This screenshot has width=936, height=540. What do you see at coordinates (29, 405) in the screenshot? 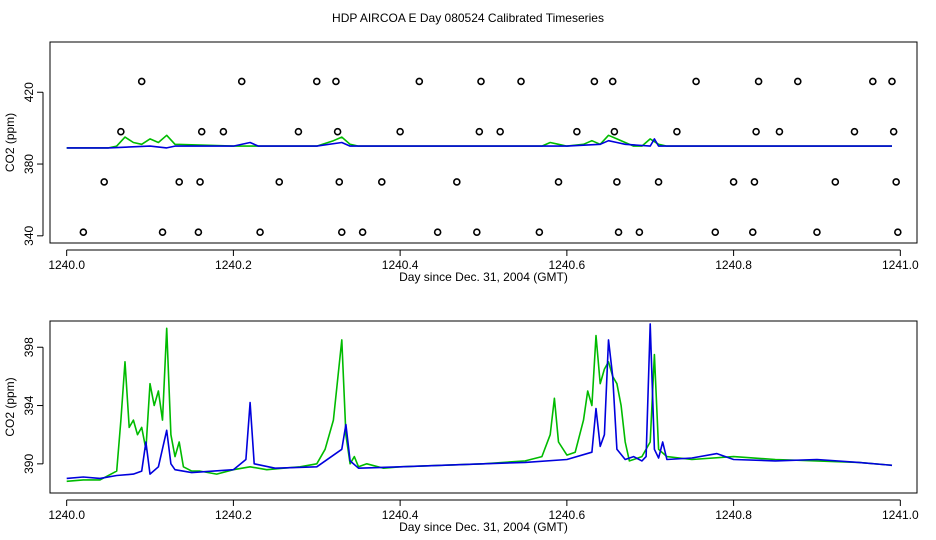
I see `y-tick-label: 394` at bounding box center [29, 405].